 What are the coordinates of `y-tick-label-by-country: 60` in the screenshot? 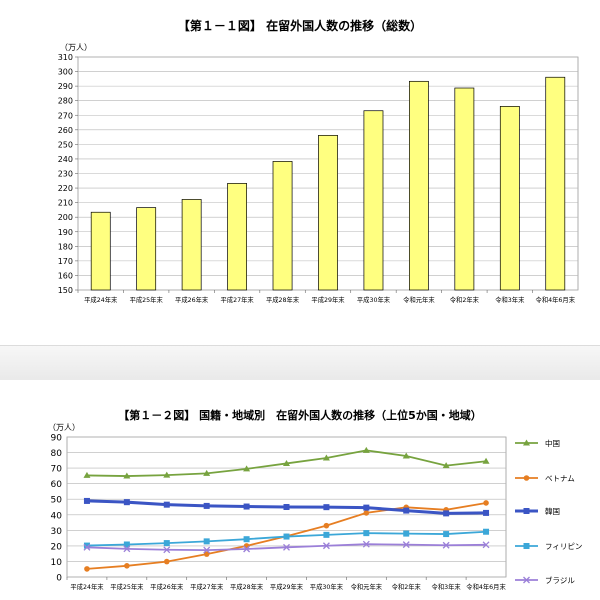 It's located at (57, 485).